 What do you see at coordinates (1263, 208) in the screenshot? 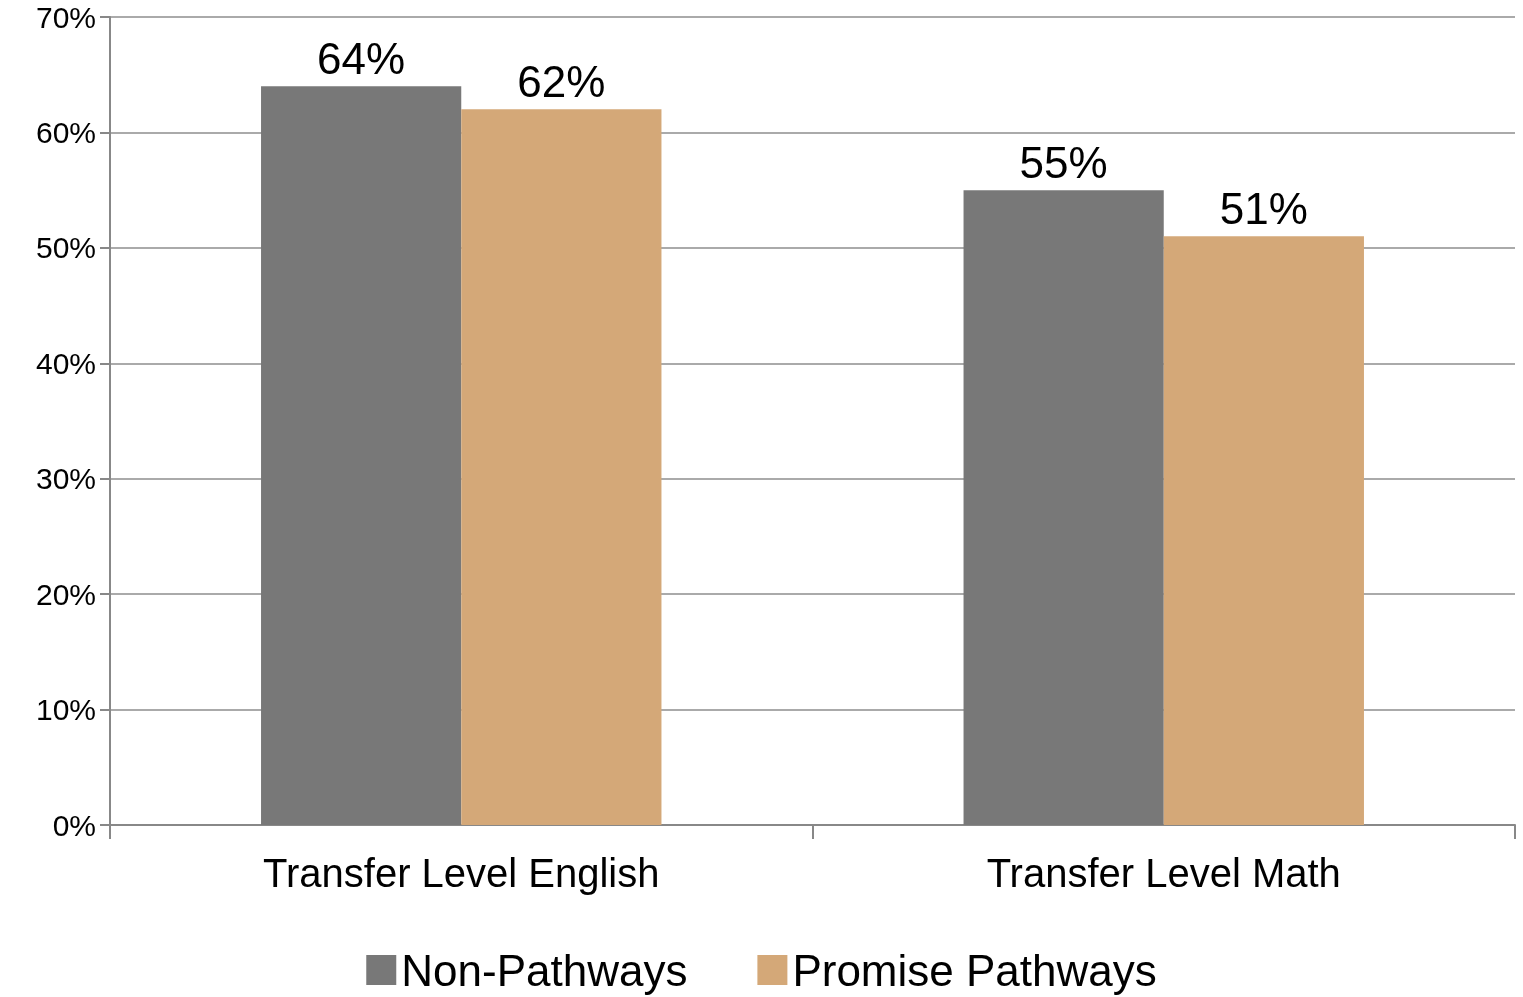
I see `data-label: 51%` at bounding box center [1263, 208].